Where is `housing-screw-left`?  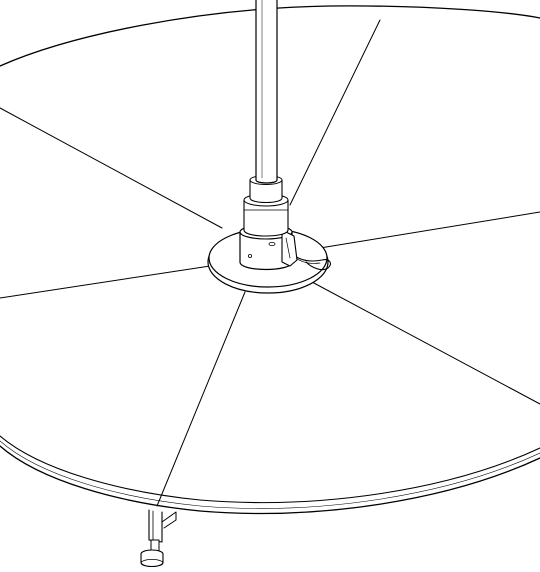 housing-screw-left is located at coordinates (249, 255).